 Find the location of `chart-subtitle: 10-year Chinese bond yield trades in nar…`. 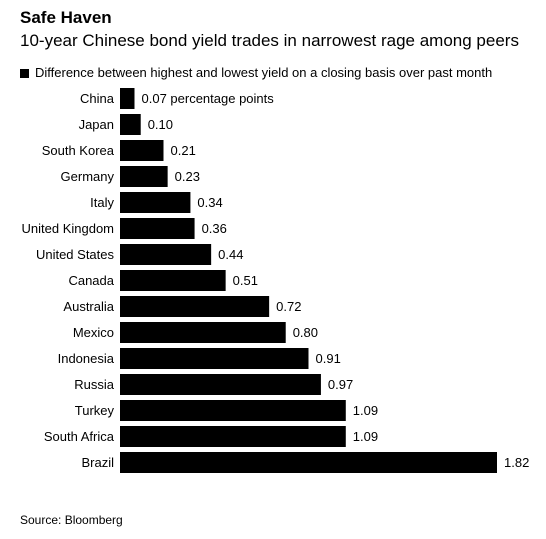

chart-subtitle: 10-year Chinese bond yield trades in nar… is located at coordinates (269, 40).